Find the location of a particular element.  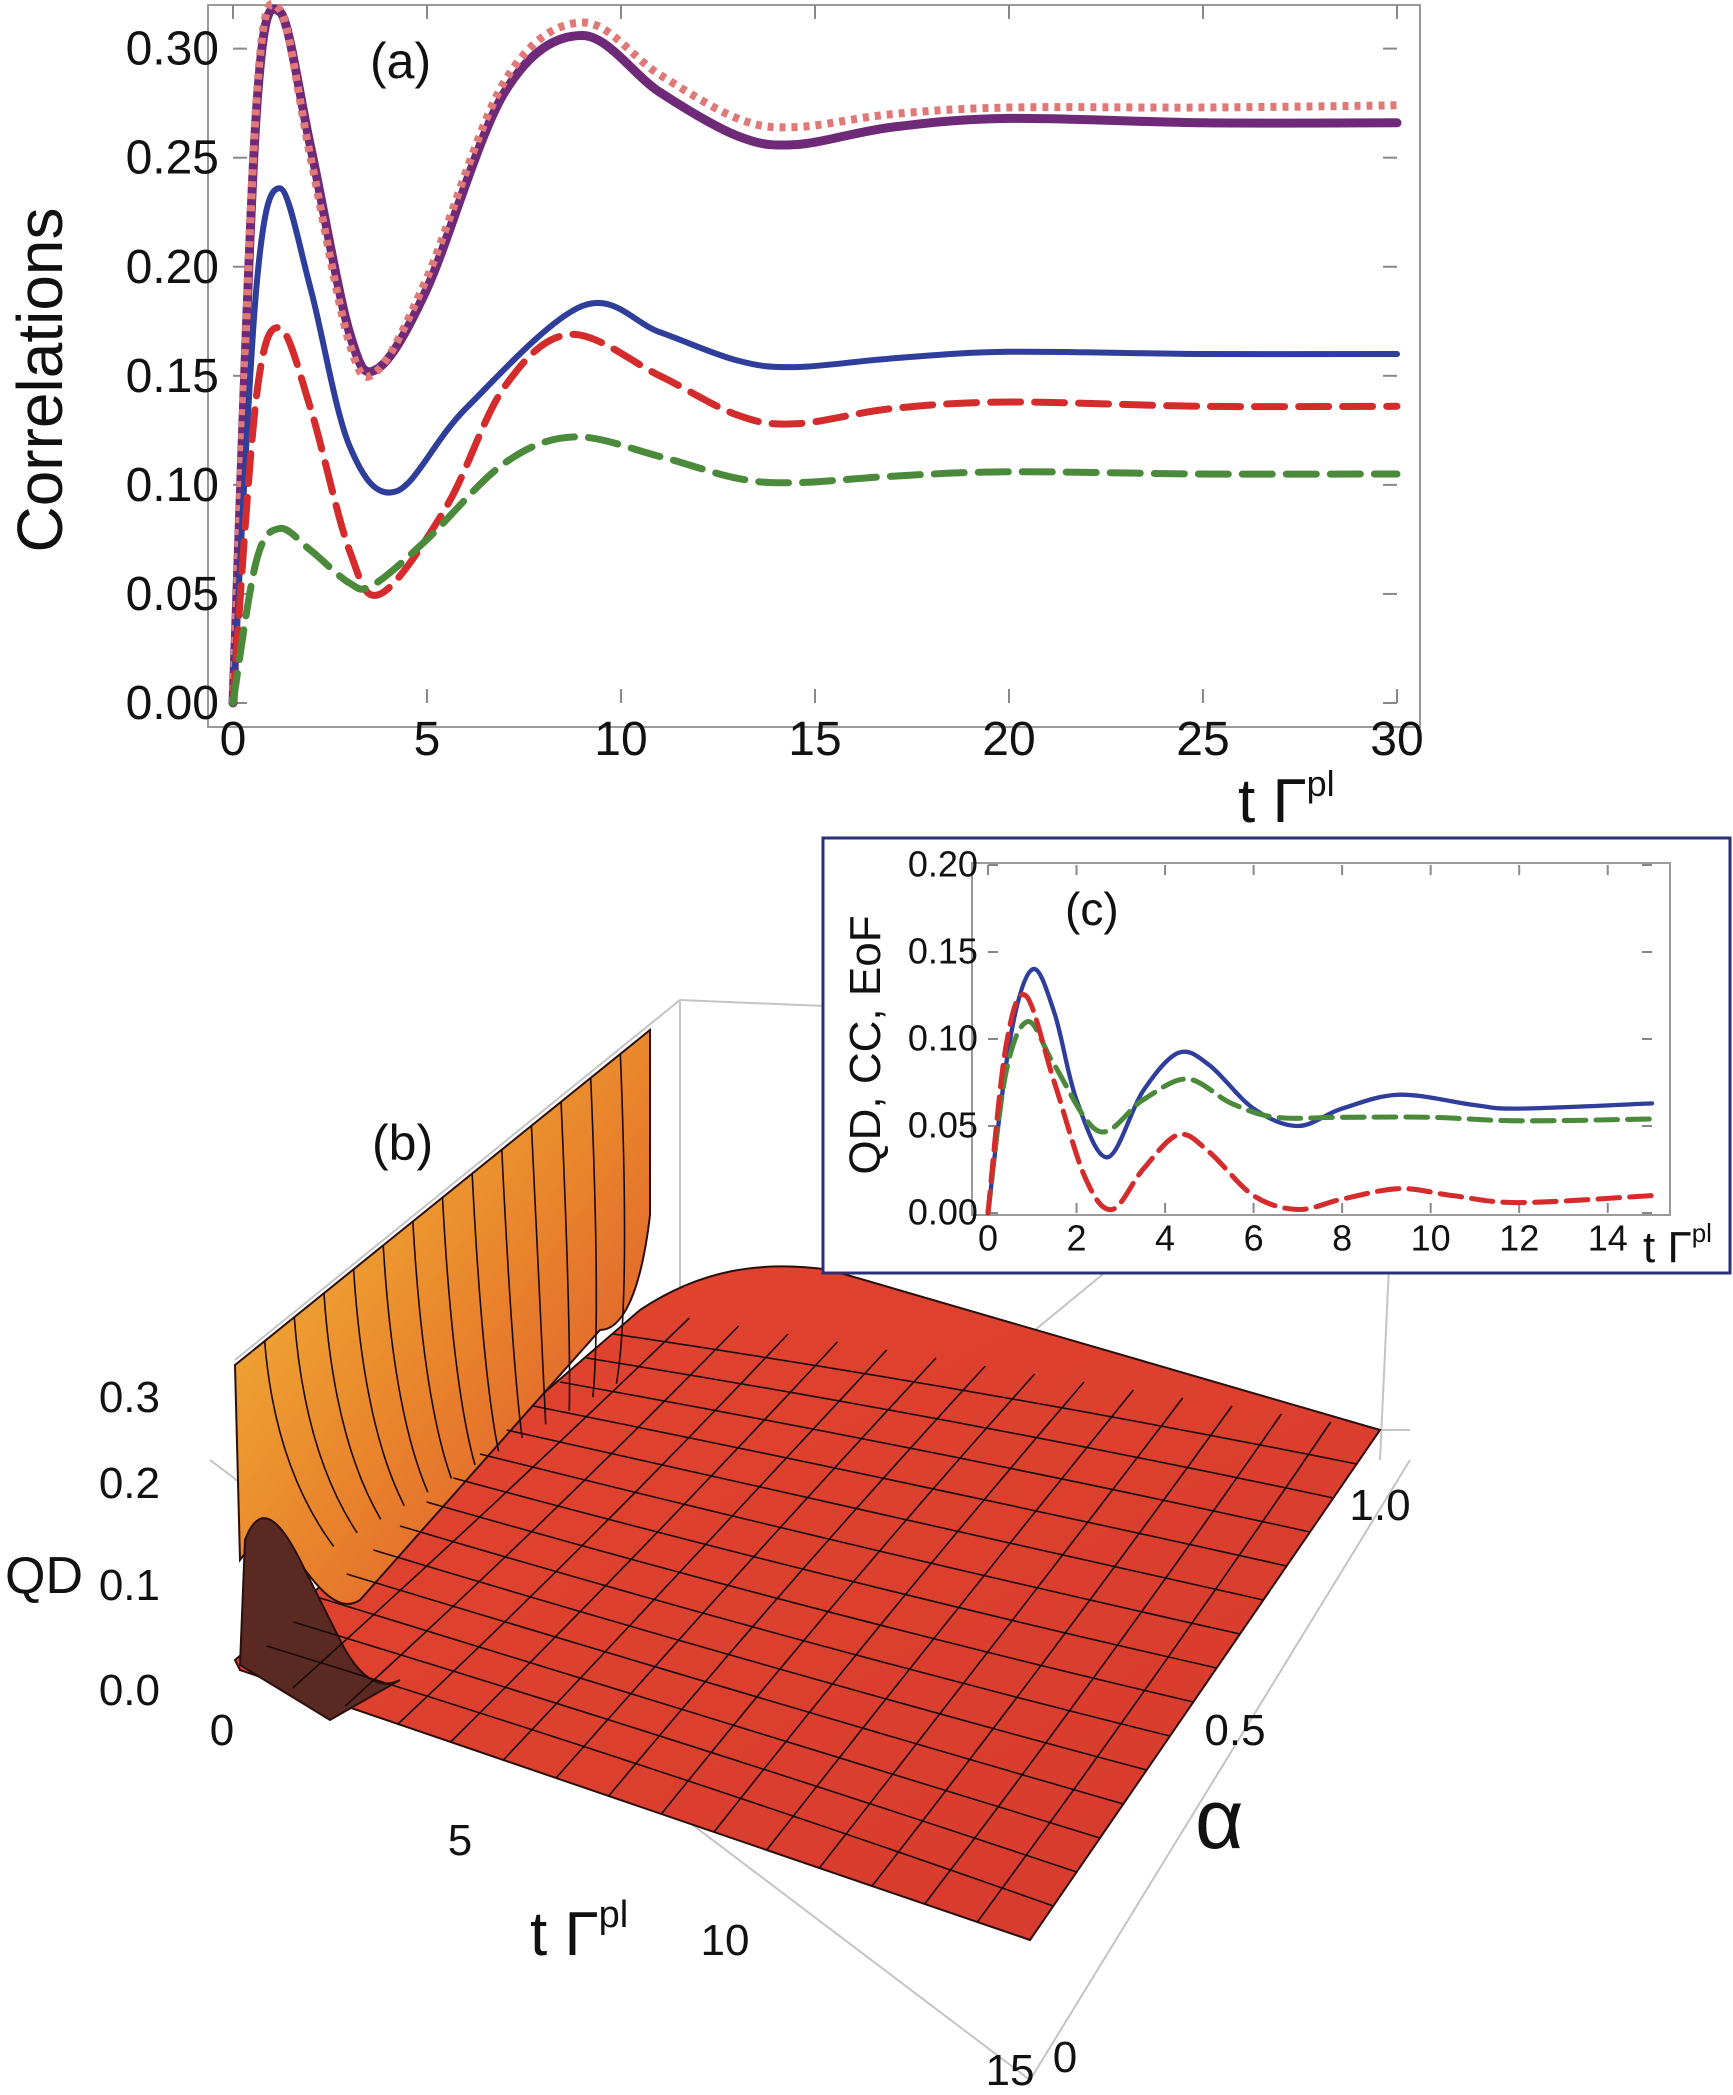

panel-a-ylabel: Correlations is located at coordinates (40, 379).